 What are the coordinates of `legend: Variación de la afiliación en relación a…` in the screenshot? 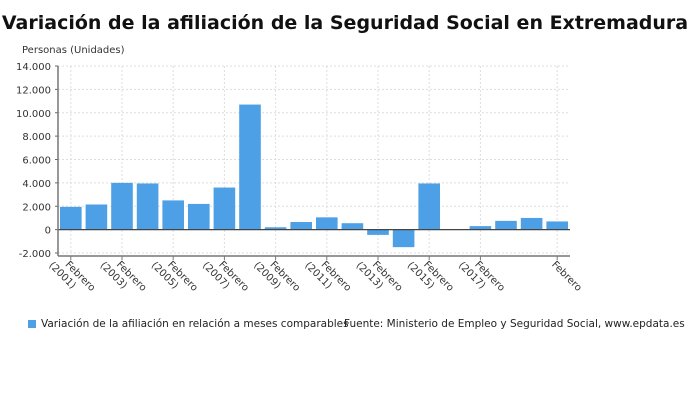 It's located at (188, 324).